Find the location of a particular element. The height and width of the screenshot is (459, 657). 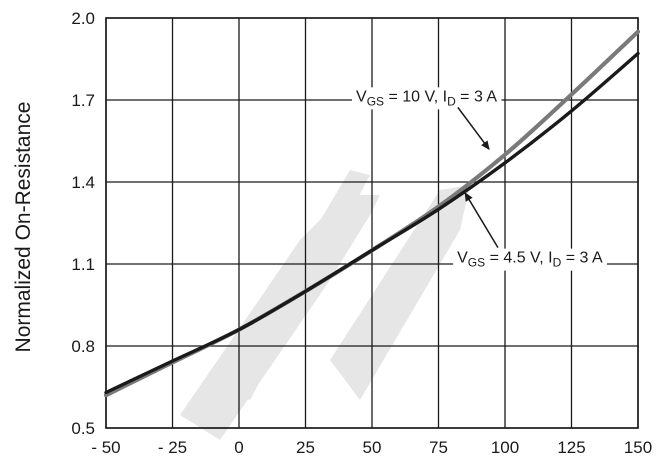

x-tick-label: - 25 is located at coordinates (172, 447).